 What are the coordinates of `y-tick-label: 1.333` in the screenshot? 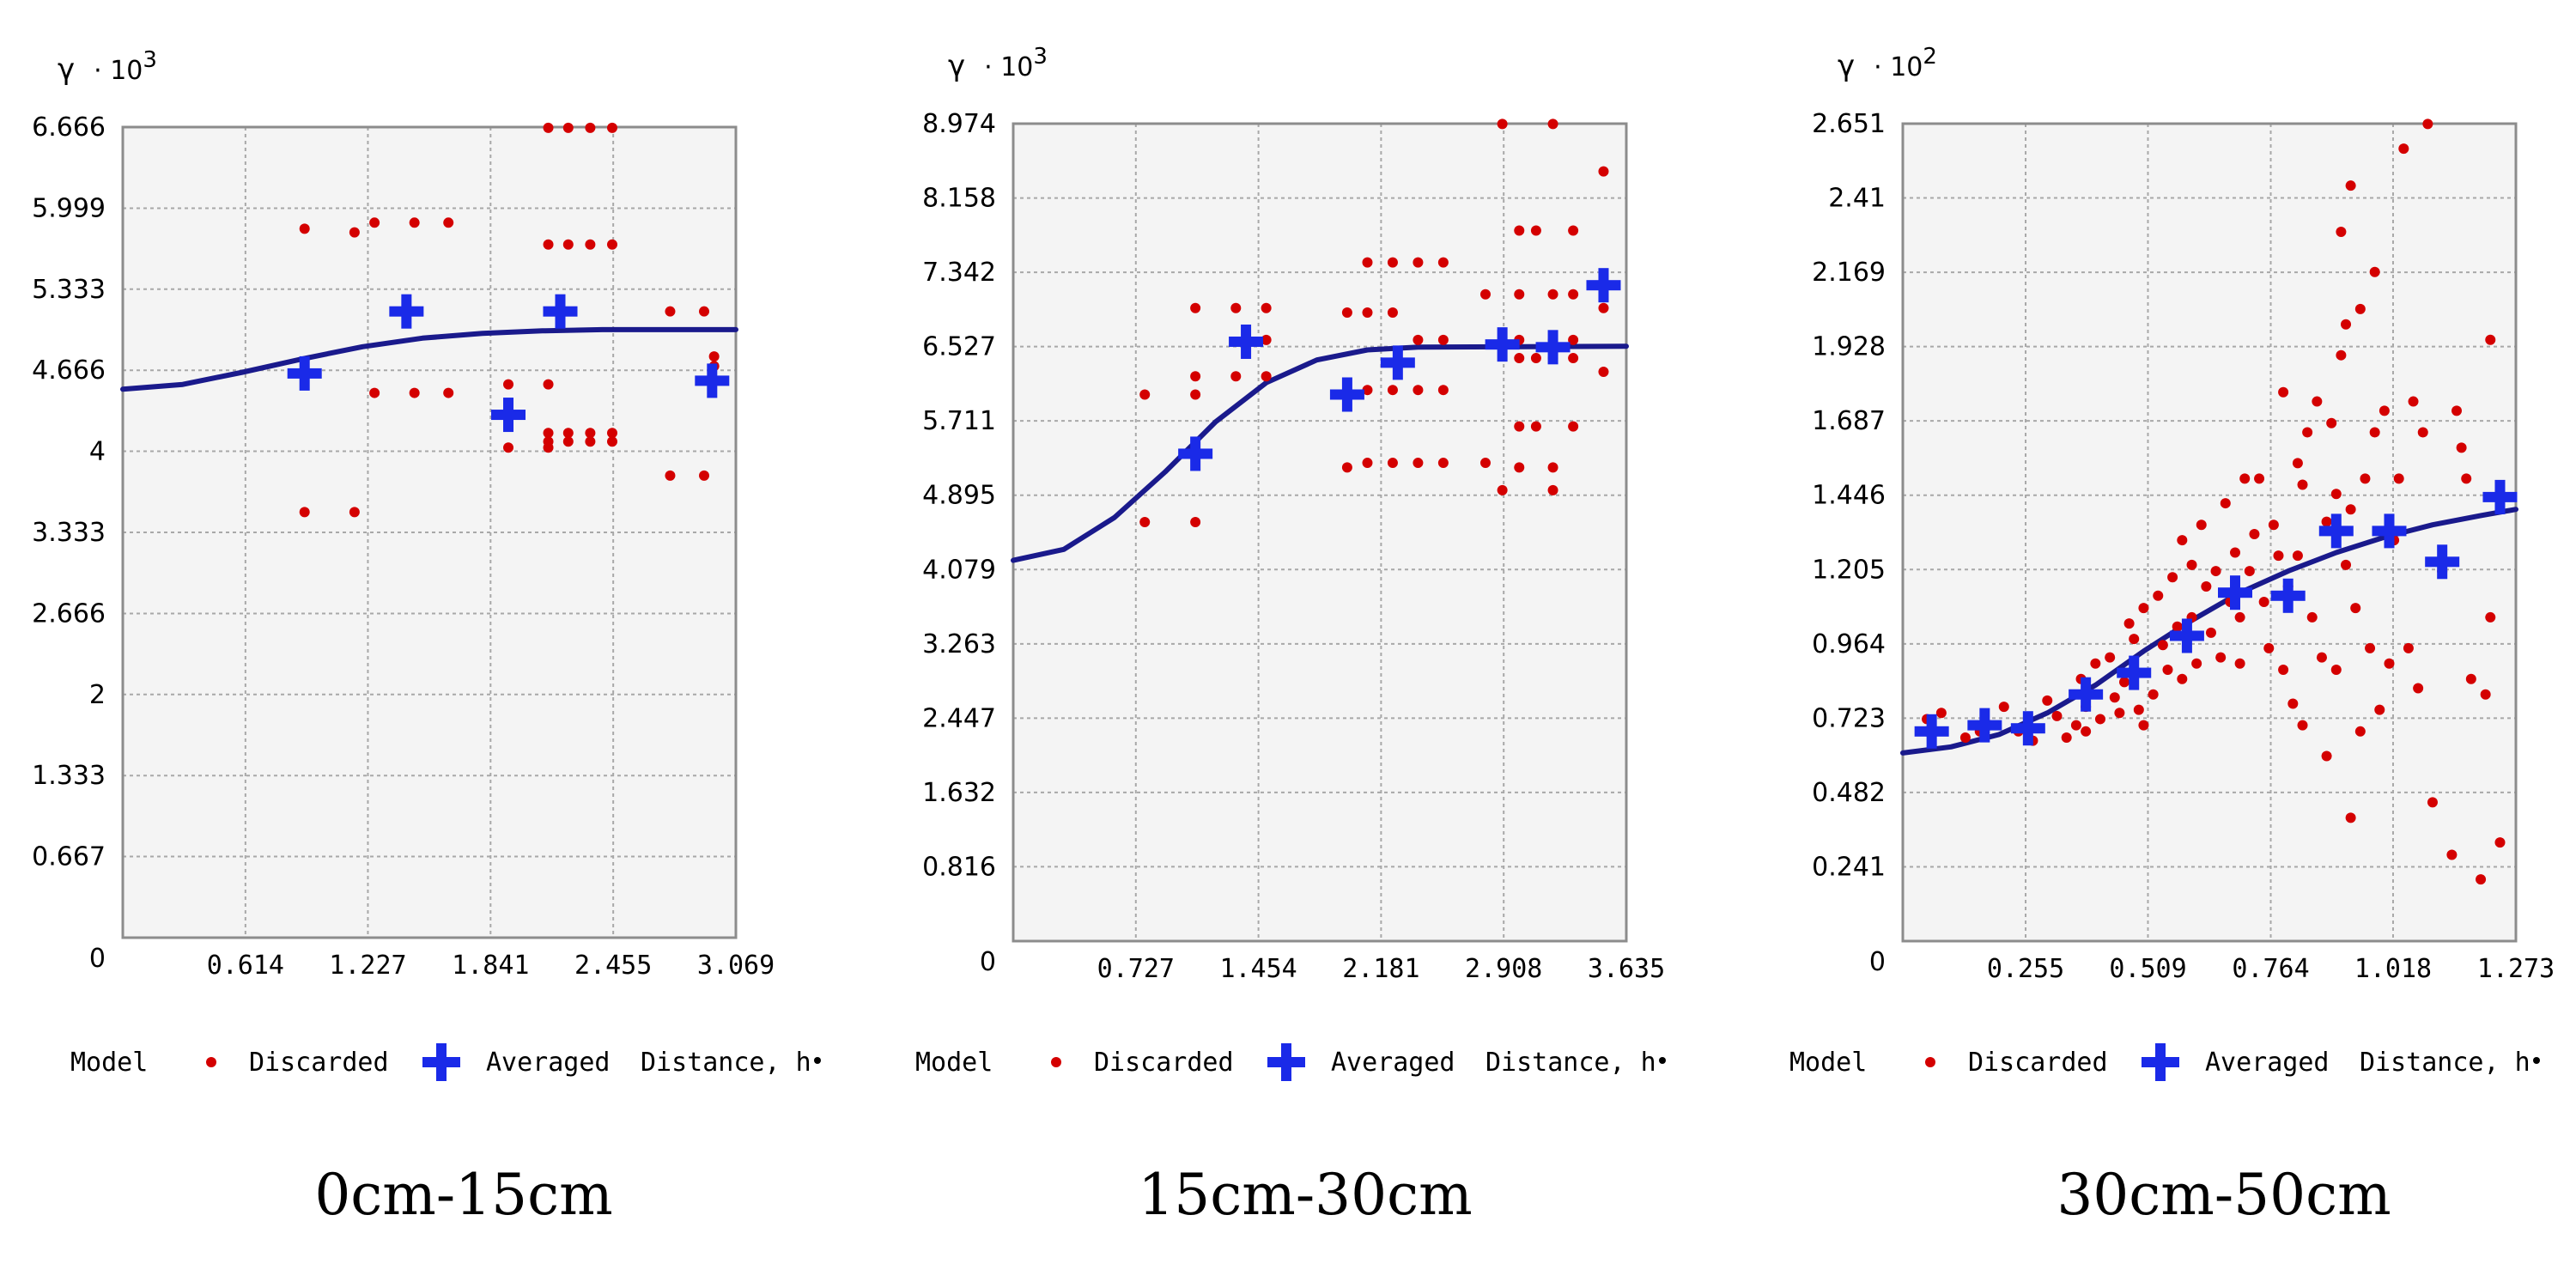 It's located at (69, 776).